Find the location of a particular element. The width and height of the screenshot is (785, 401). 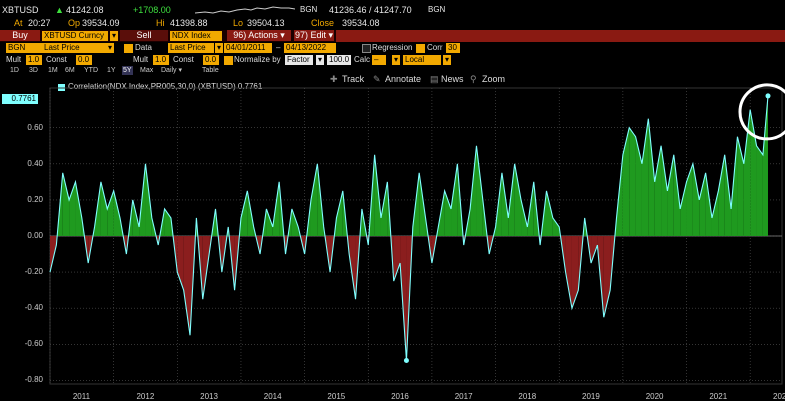

price-change: +1708.00 is located at coordinates (152, 10).